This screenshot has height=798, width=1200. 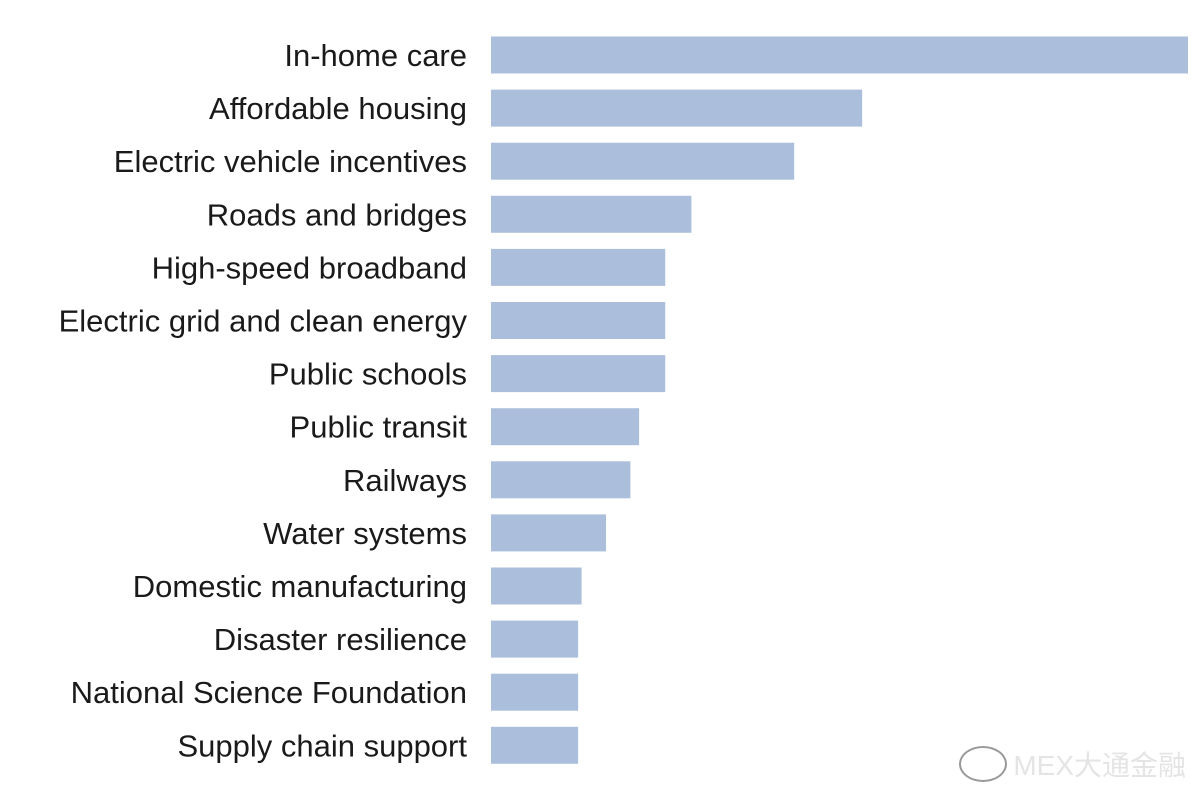 What do you see at coordinates (309, 267) in the screenshot?
I see `category-label: High-speed broadband` at bounding box center [309, 267].